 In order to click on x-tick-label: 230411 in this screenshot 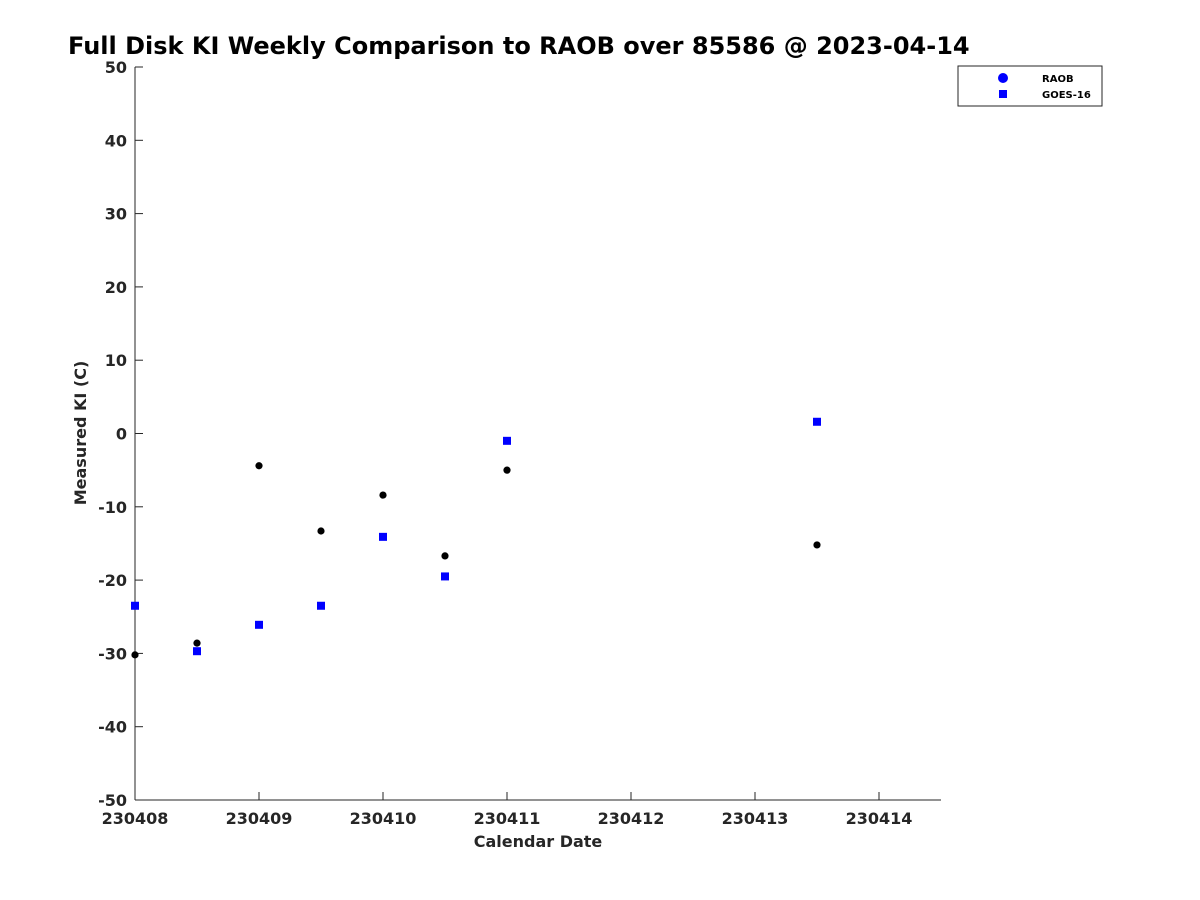, I will do `click(507, 818)`.